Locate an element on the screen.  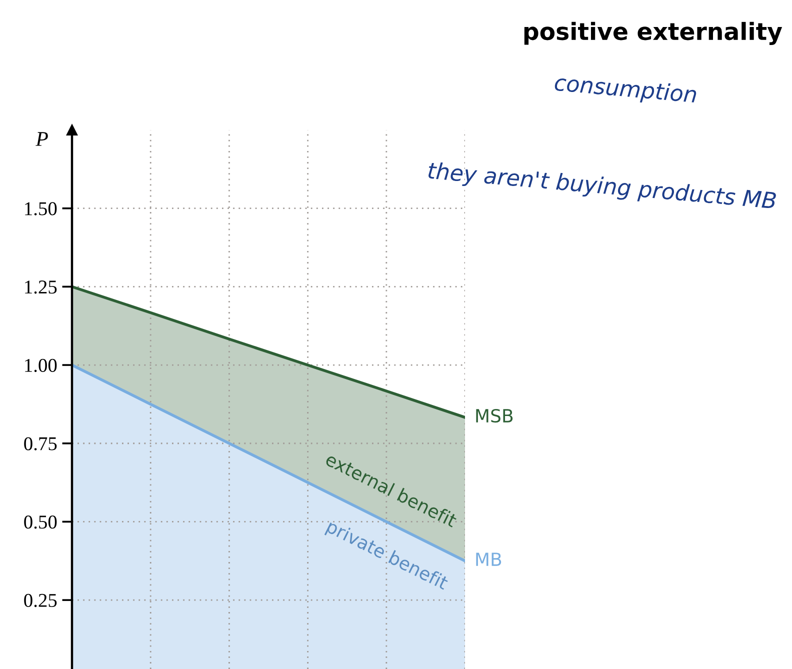
y-tick-label: 0.50 is located at coordinates (40, 522).